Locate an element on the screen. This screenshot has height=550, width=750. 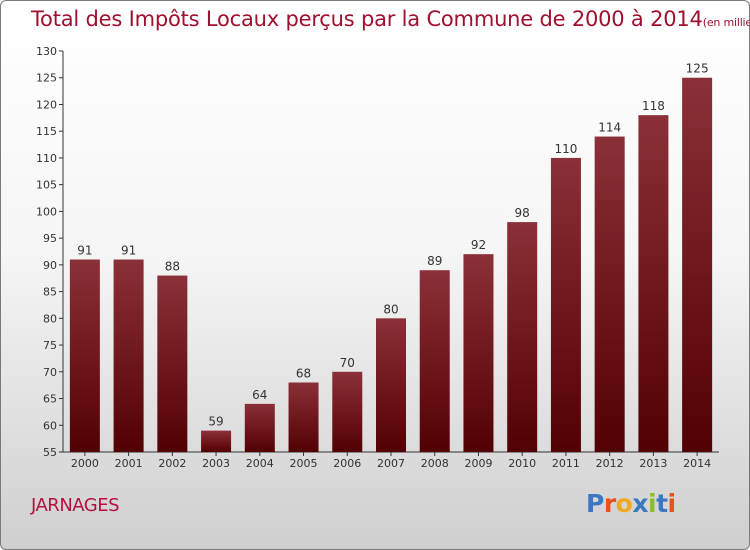
bar-value-label: 125 is located at coordinates (697, 69).